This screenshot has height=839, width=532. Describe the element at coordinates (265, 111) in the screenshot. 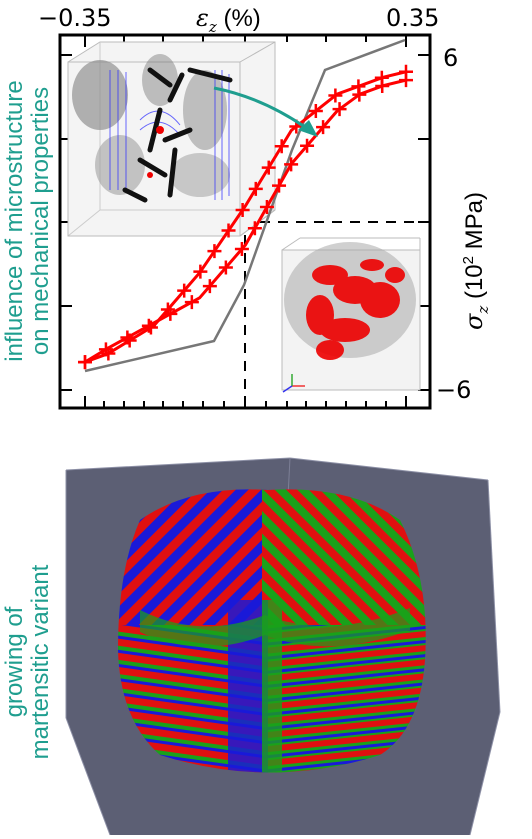

I see `pointer-arrow` at that location.